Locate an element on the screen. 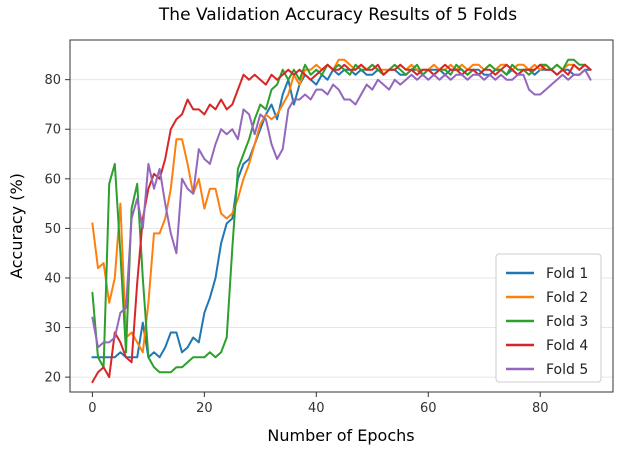 The height and width of the screenshot is (460, 620). x-tick-label: 80 is located at coordinates (540, 408).